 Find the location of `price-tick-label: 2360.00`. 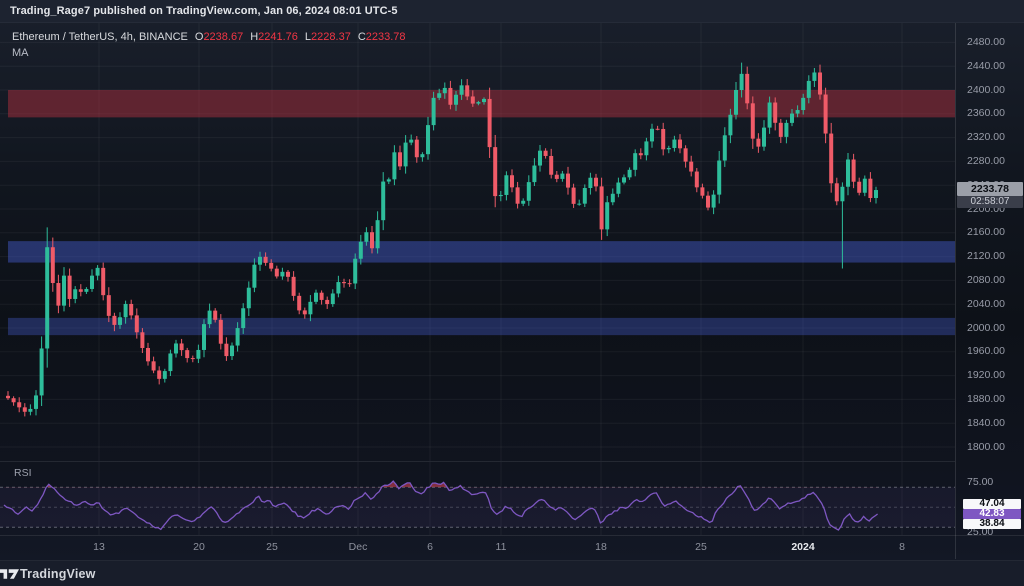

price-tick-label: 2360.00 is located at coordinates (986, 113).